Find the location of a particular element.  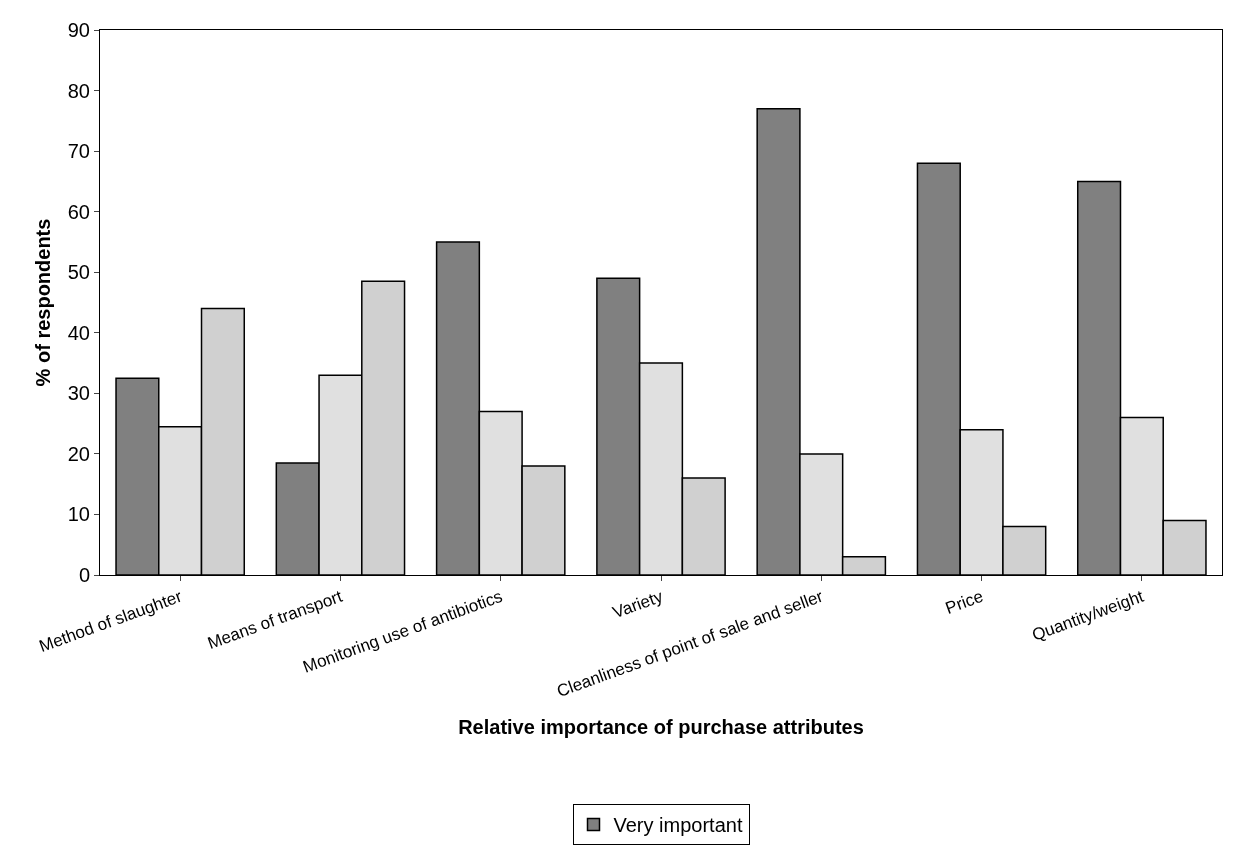

y-tick-label: 60 is located at coordinates (78, 211).